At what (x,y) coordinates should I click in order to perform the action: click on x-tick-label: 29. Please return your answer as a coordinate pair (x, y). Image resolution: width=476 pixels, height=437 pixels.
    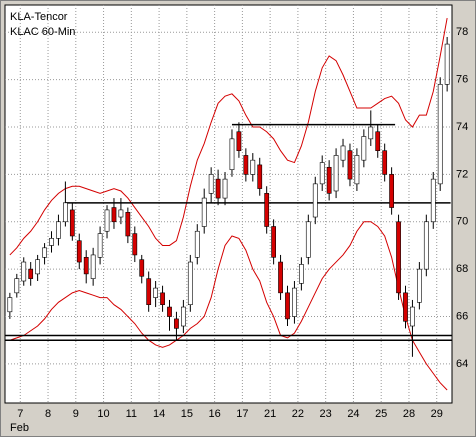
    Looking at the image, I should click on (437, 414).